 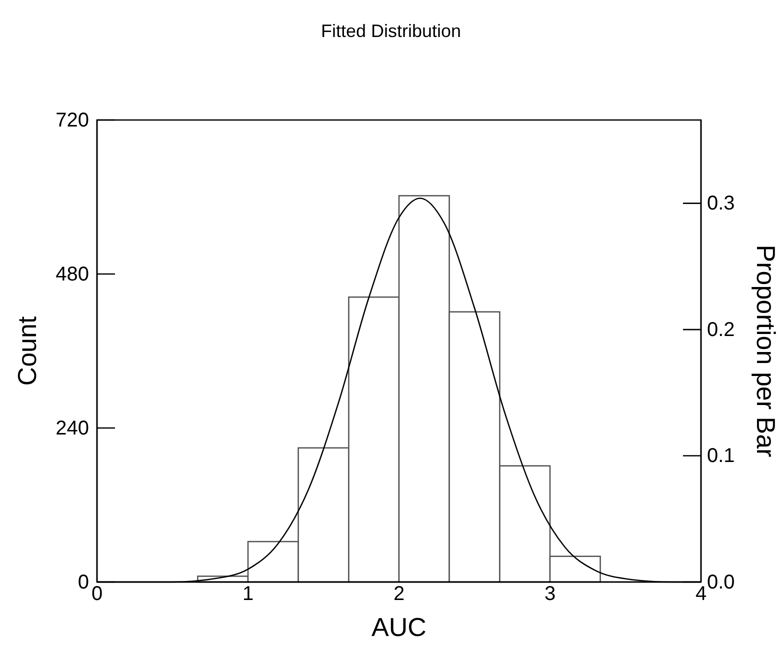 I want to click on y2-axis-title: Proportion per Bar, so click(x=766, y=351).